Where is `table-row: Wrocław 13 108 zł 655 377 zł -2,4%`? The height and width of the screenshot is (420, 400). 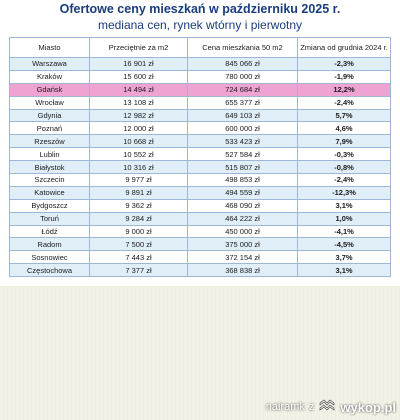 table-row: Wrocław 13 108 zł 655 377 zł -2,4% is located at coordinates (200, 102).